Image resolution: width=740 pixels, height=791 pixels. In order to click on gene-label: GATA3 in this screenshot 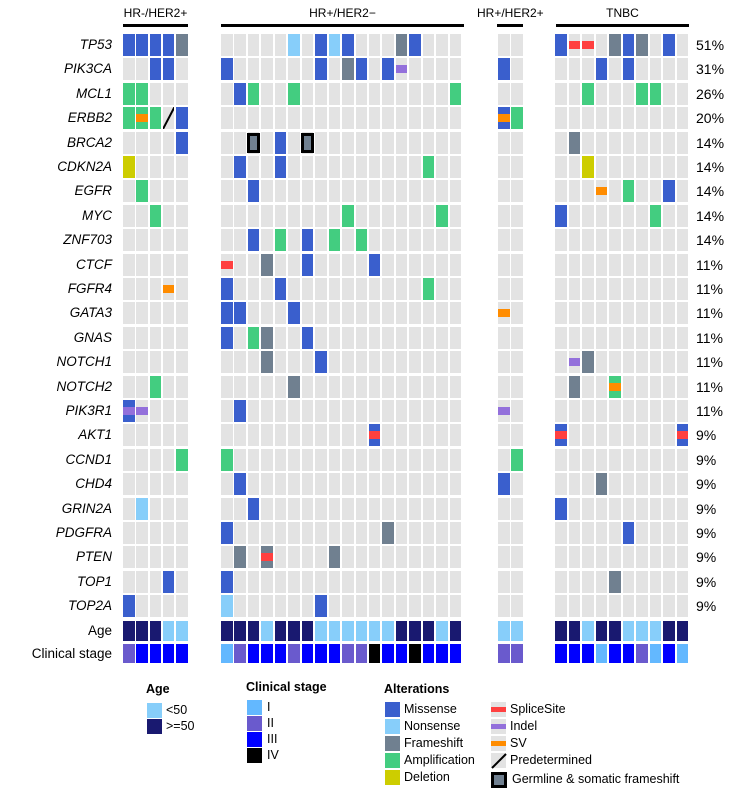, I will do `click(90, 313)`.